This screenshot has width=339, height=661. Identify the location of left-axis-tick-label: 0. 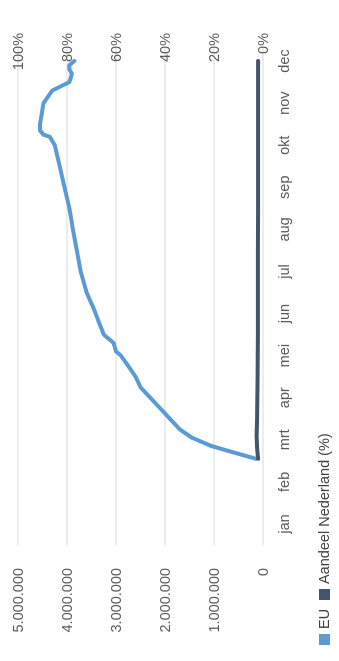
(264, 572).